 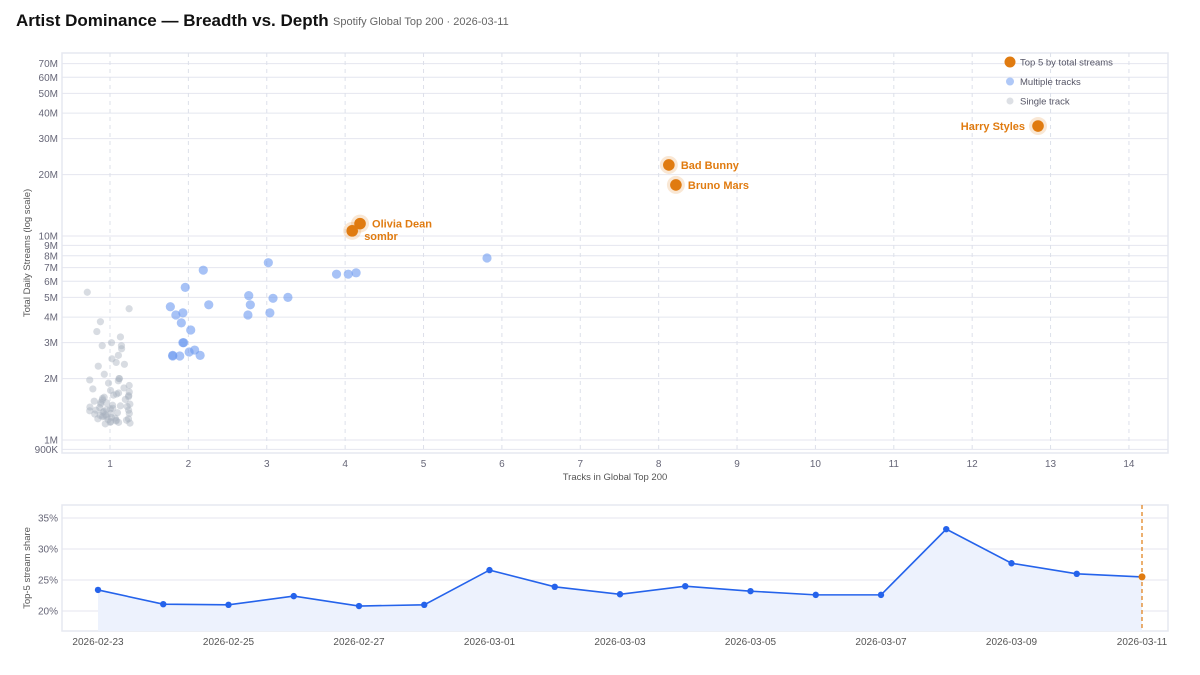 I want to click on y-tick-label: 40M, so click(x=48, y=114).